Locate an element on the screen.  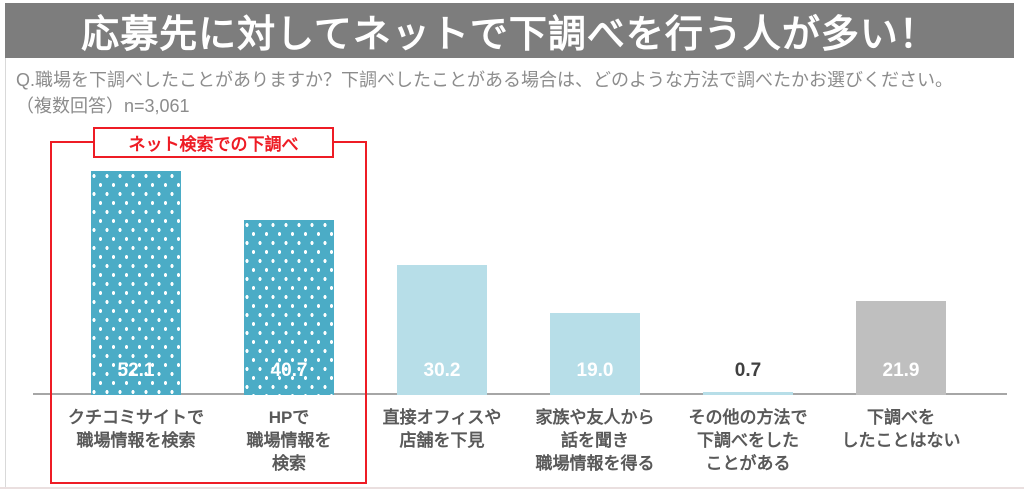
highlight-label: ネット検索での下調べ is located at coordinates (213, 144).